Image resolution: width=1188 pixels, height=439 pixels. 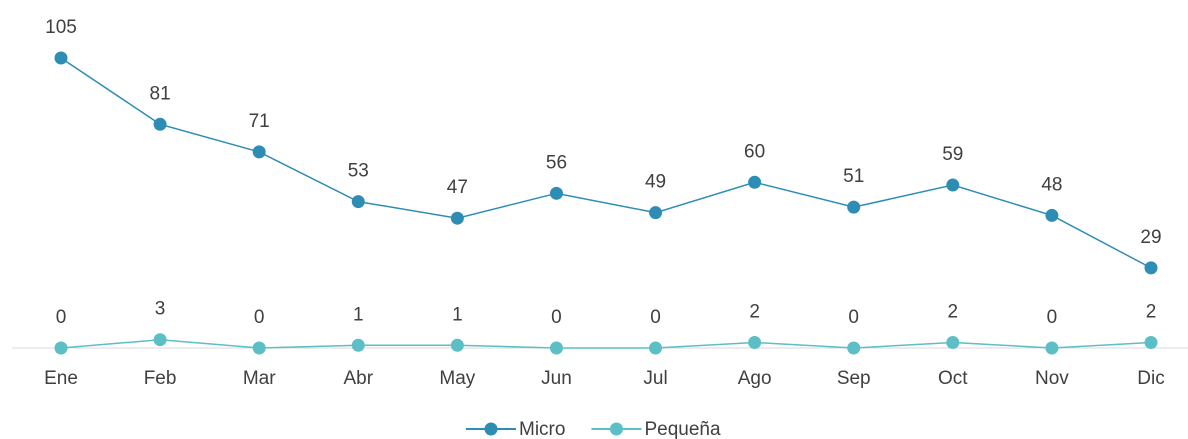 I want to click on data-label: 71, so click(x=259, y=121).